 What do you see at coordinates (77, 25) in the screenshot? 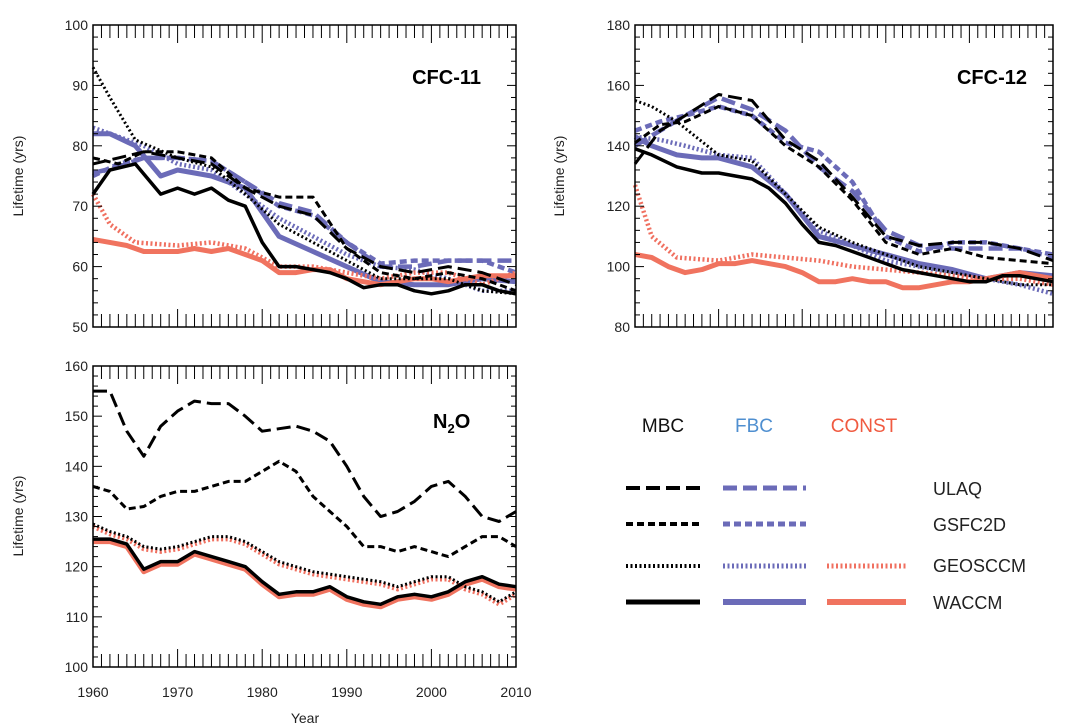
I see `y-tick-label-cfc11: 100` at bounding box center [77, 25].